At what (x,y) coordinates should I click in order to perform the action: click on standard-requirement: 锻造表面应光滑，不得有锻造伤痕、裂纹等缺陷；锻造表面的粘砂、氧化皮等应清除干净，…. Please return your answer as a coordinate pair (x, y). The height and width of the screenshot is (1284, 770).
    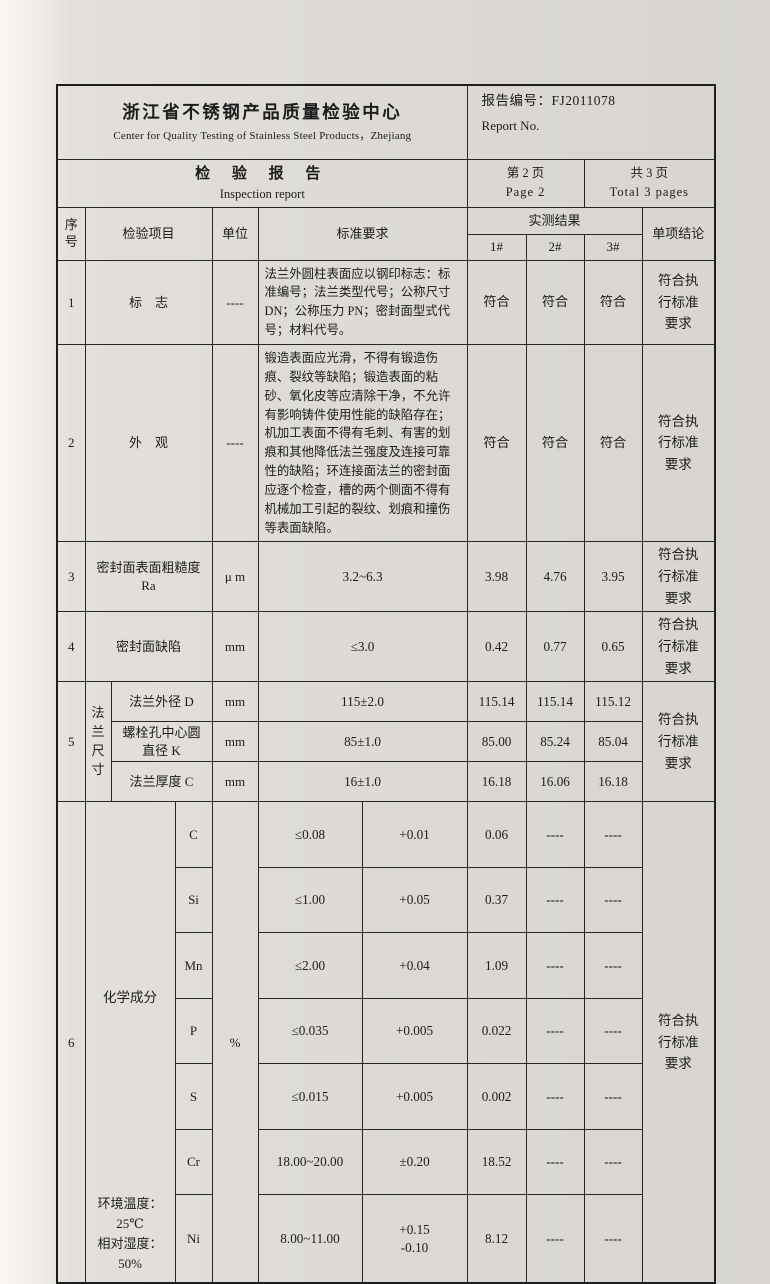
    Looking at the image, I should click on (362, 443).